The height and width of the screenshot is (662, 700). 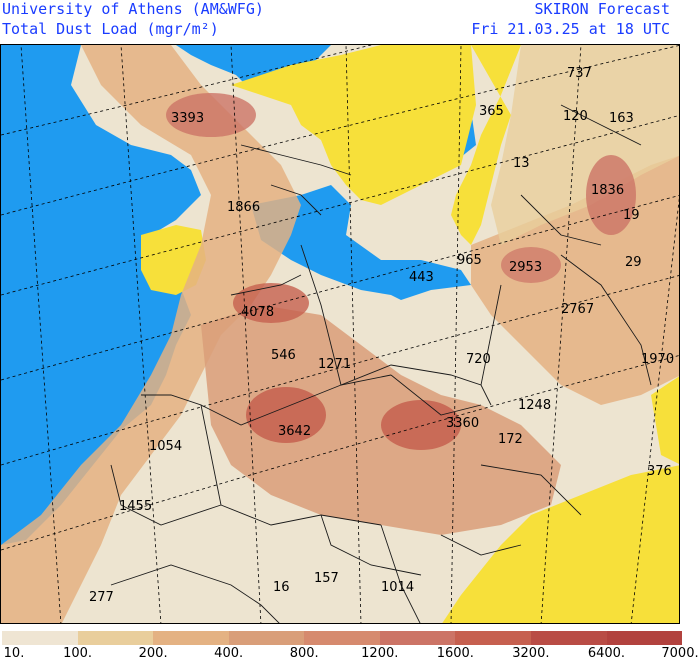 What do you see at coordinates (570, 29) in the screenshot?
I see `header-forecast-time: Fri 21.03.25 at 18 UTC` at bounding box center [570, 29].